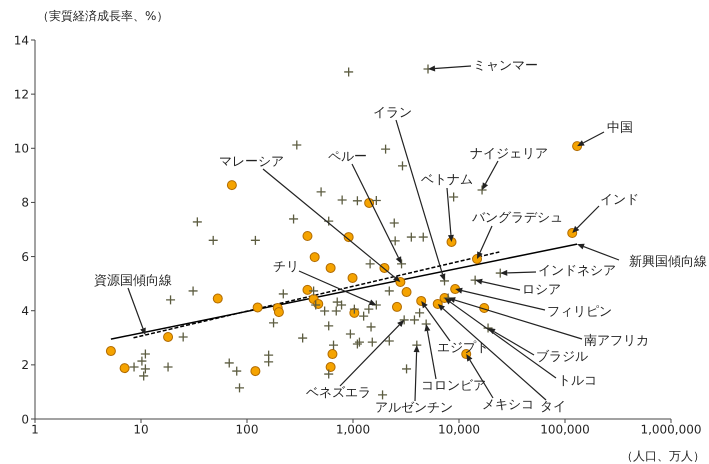  What do you see at coordinates (671, 429) in the screenshot?
I see `x-tick-label: 1,000,000` at bounding box center [671, 429].